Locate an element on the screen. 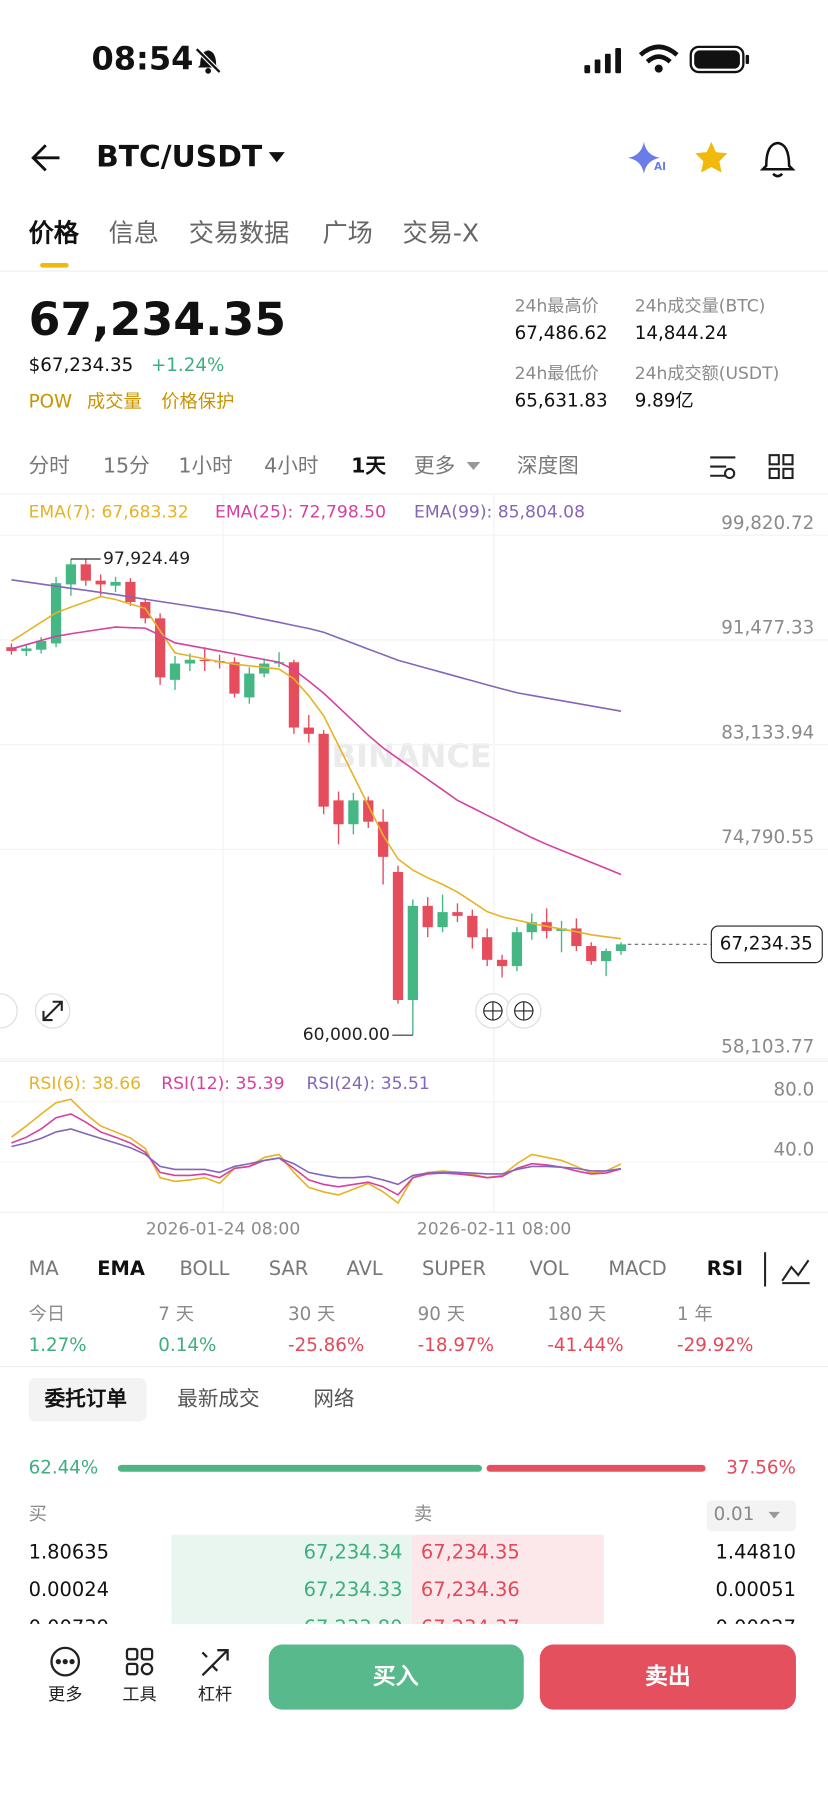  perf-period: 1 年 is located at coordinates (695, 1314).